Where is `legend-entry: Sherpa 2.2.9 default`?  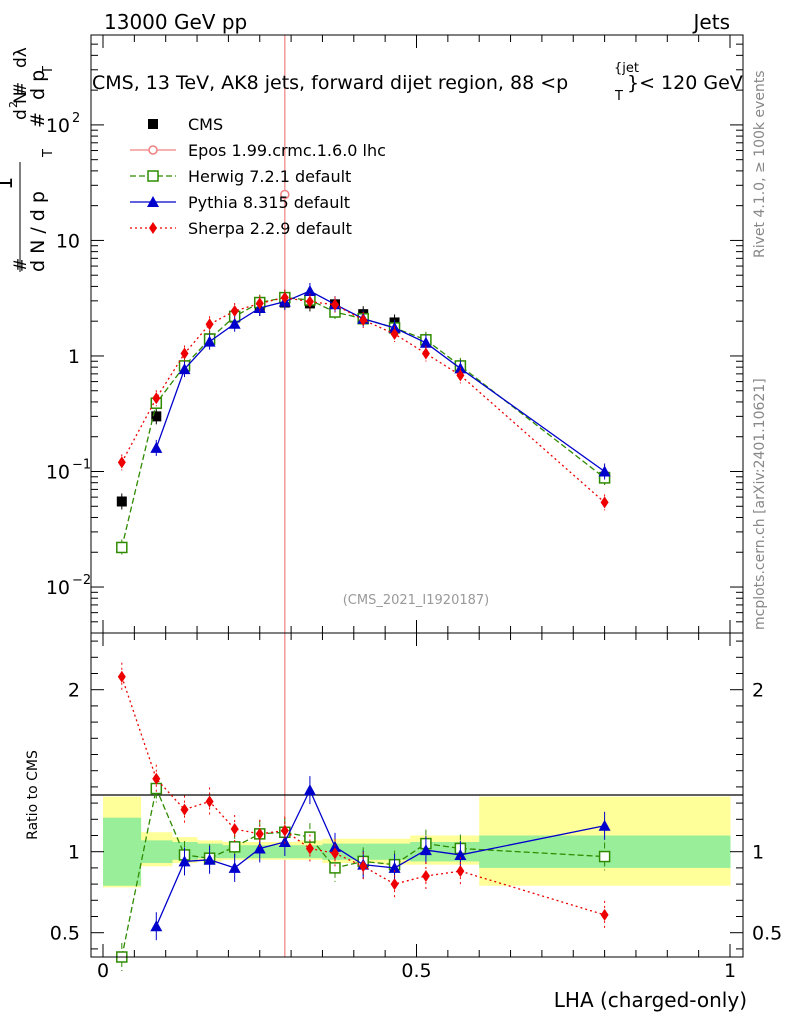
legend-entry: Sherpa 2.2.9 default is located at coordinates (241, 228).